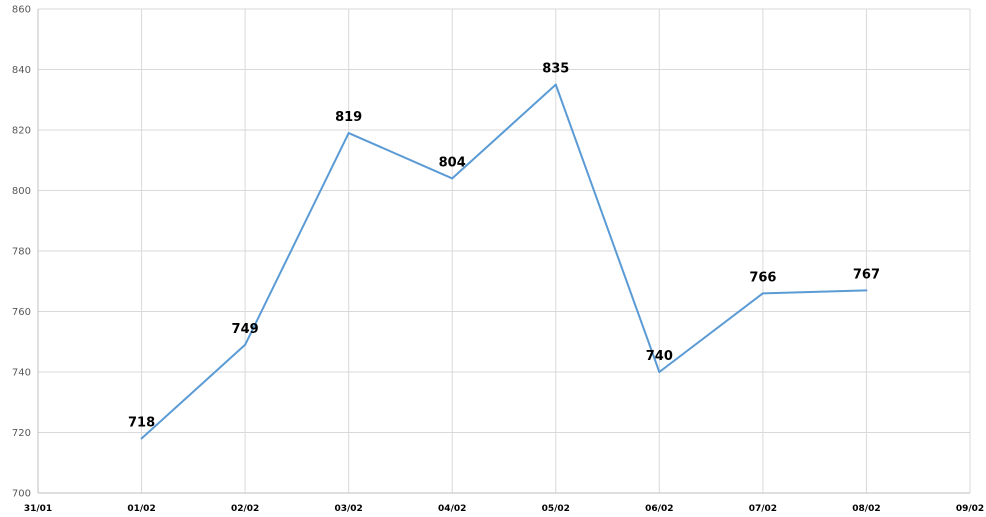  Describe the element at coordinates (21, 70) in the screenshot. I see `y-tick-label: 840` at that location.